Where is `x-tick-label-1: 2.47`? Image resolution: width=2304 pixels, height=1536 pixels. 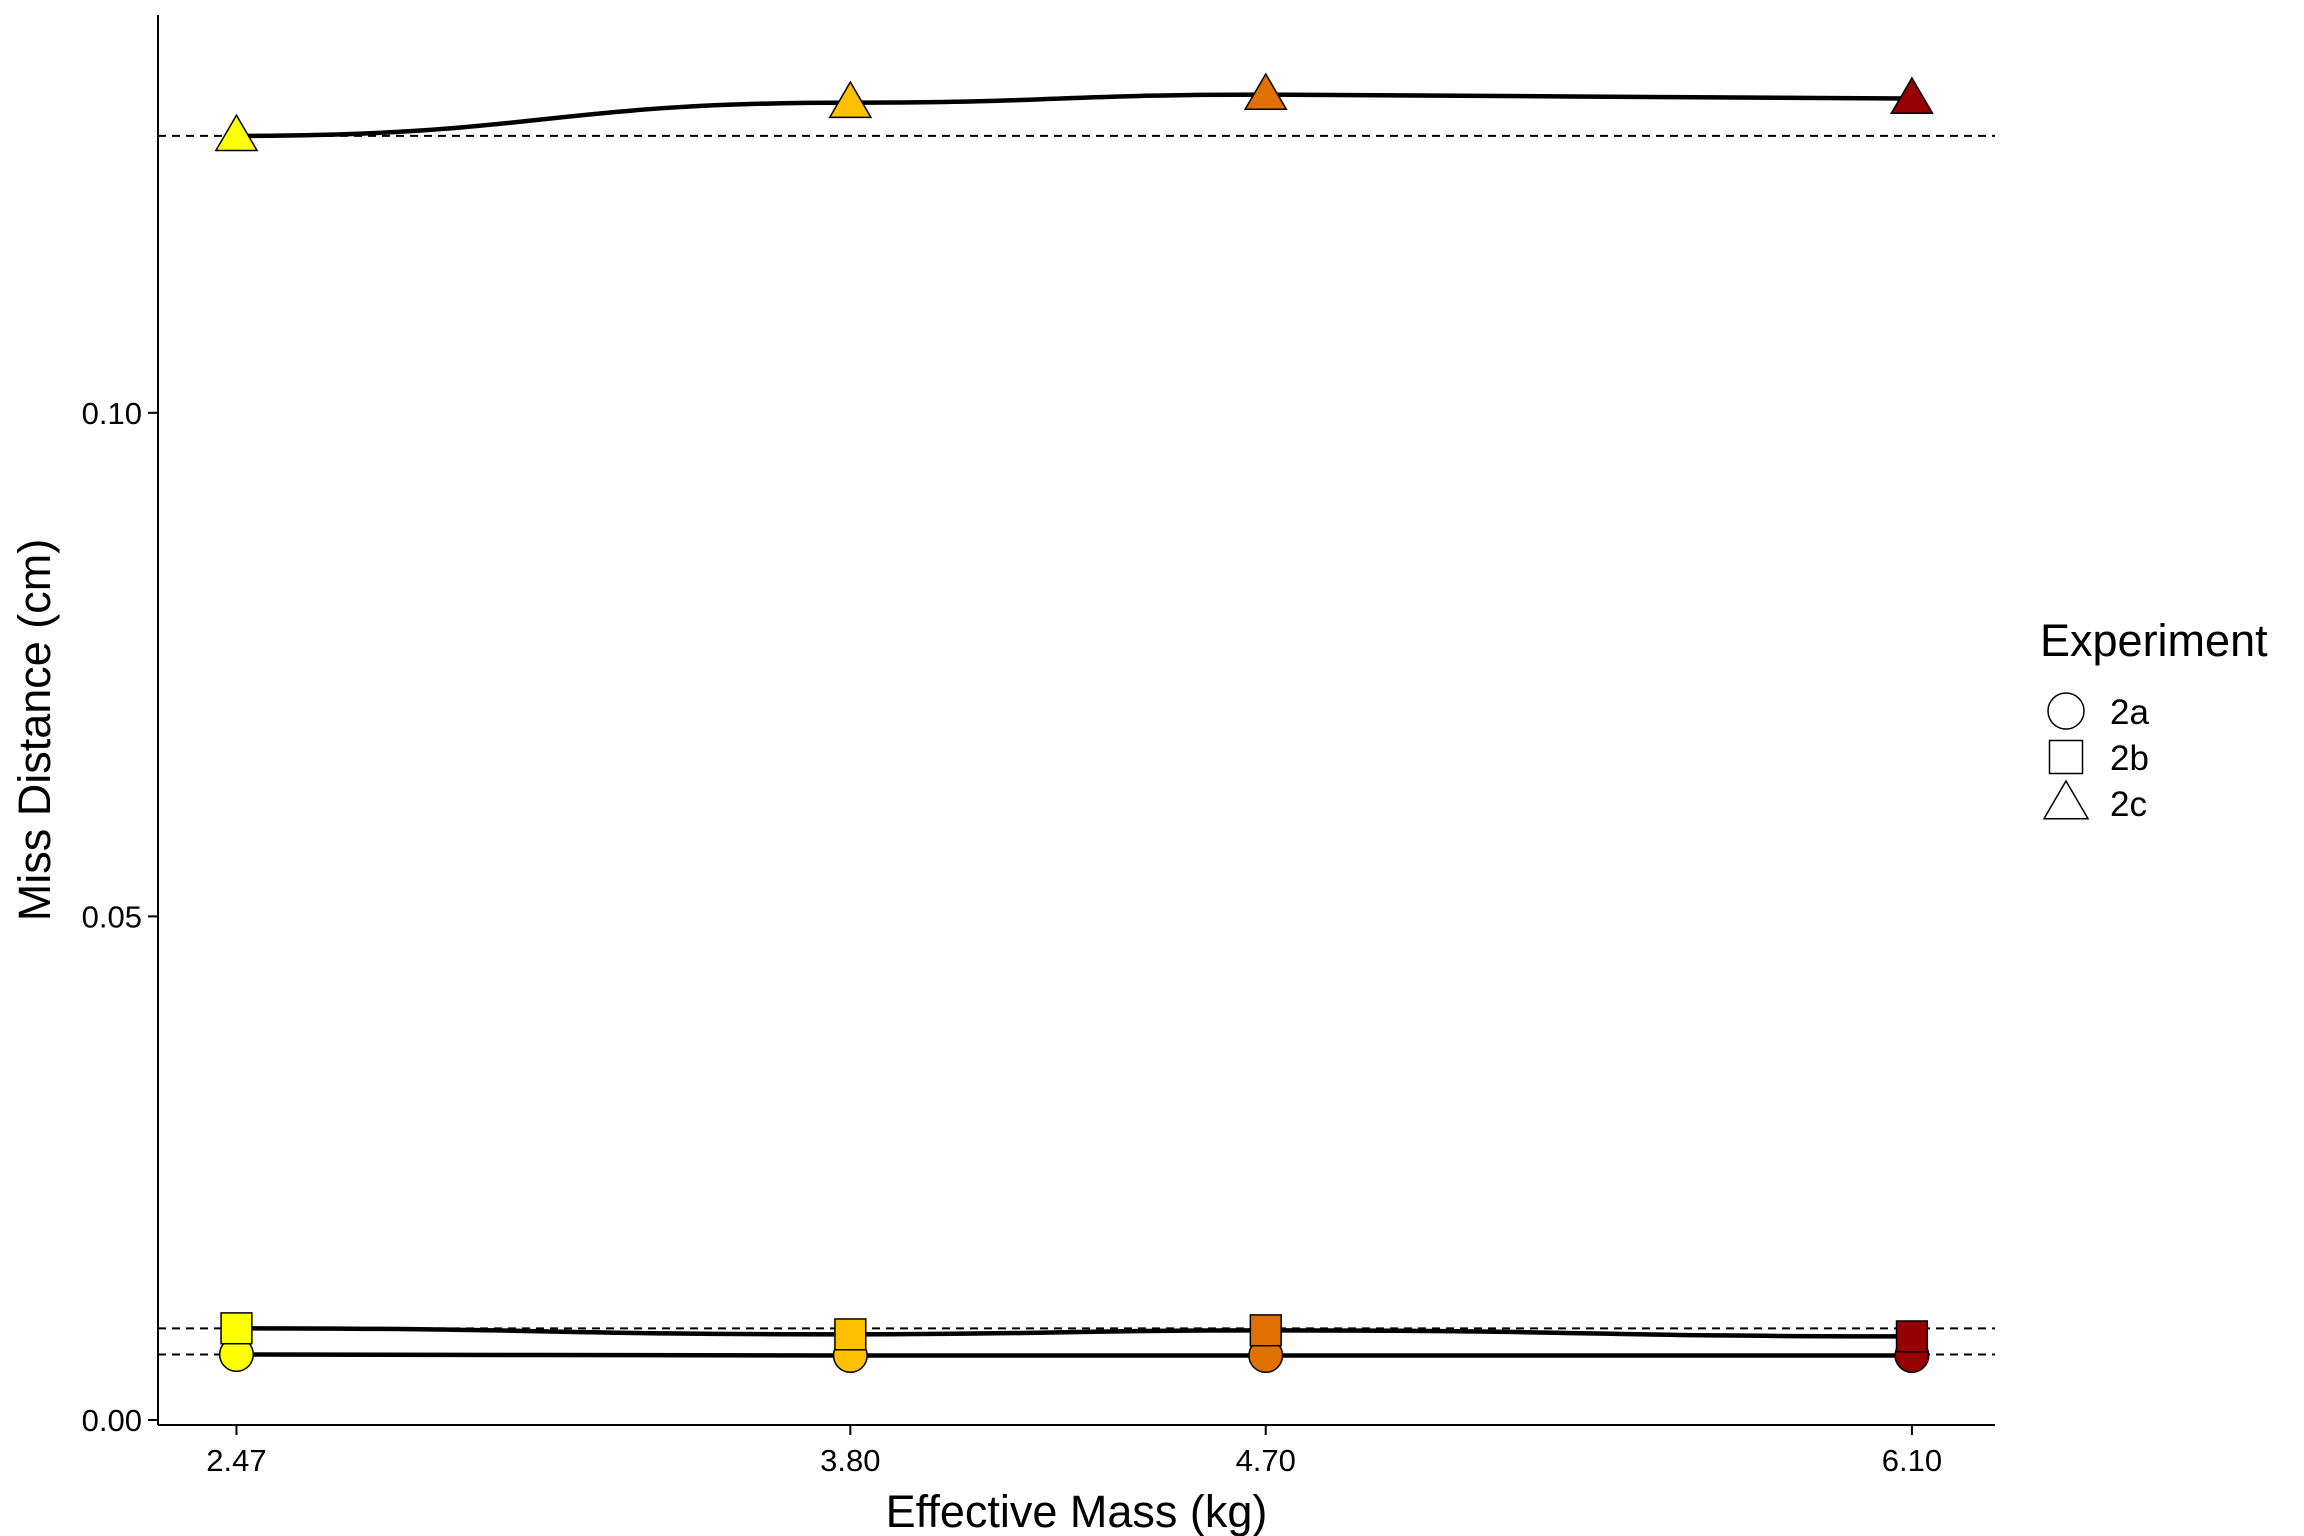 x-tick-label-1: 2.47 is located at coordinates (236, 1460).